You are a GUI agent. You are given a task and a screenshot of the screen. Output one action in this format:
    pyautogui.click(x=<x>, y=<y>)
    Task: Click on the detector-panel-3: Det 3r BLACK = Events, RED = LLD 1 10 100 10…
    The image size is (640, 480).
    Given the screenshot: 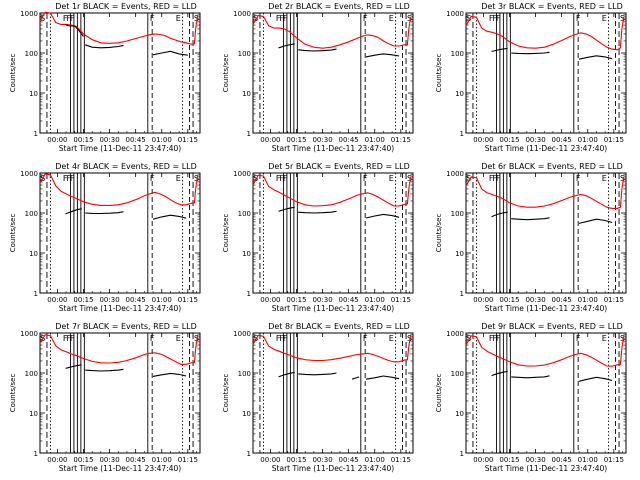 What is the action you would take?
    pyautogui.click(x=531, y=77)
    